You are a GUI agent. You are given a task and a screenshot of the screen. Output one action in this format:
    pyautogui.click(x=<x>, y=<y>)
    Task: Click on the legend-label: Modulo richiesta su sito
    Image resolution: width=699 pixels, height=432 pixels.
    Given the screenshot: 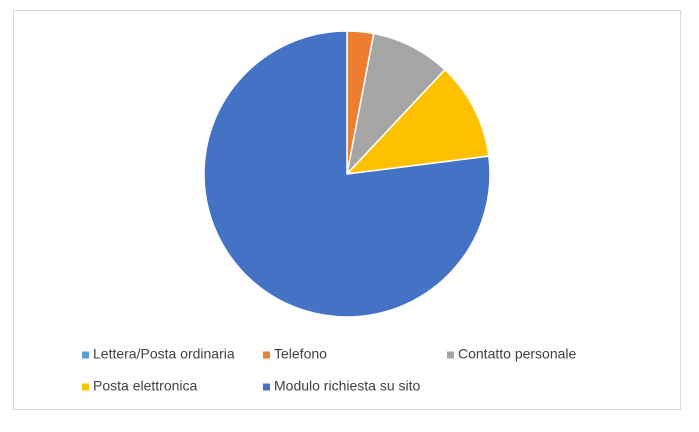 What is the action you would take?
    pyautogui.click(x=347, y=386)
    